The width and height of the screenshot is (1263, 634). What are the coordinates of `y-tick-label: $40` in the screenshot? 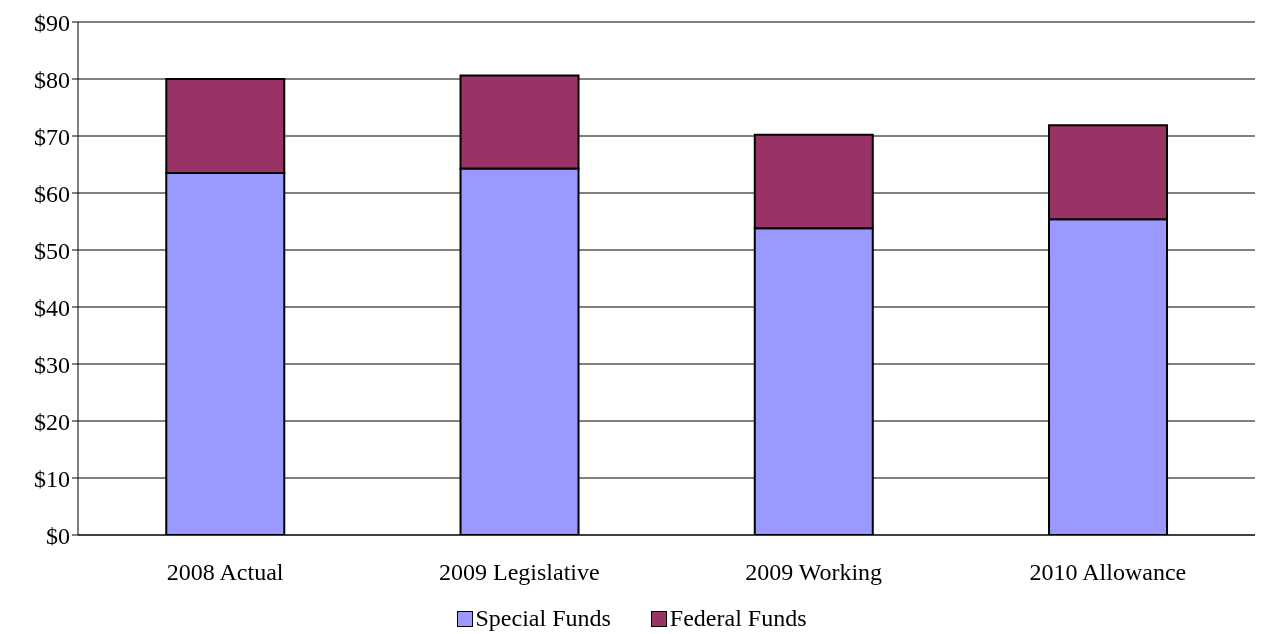 It's located at (52, 307).